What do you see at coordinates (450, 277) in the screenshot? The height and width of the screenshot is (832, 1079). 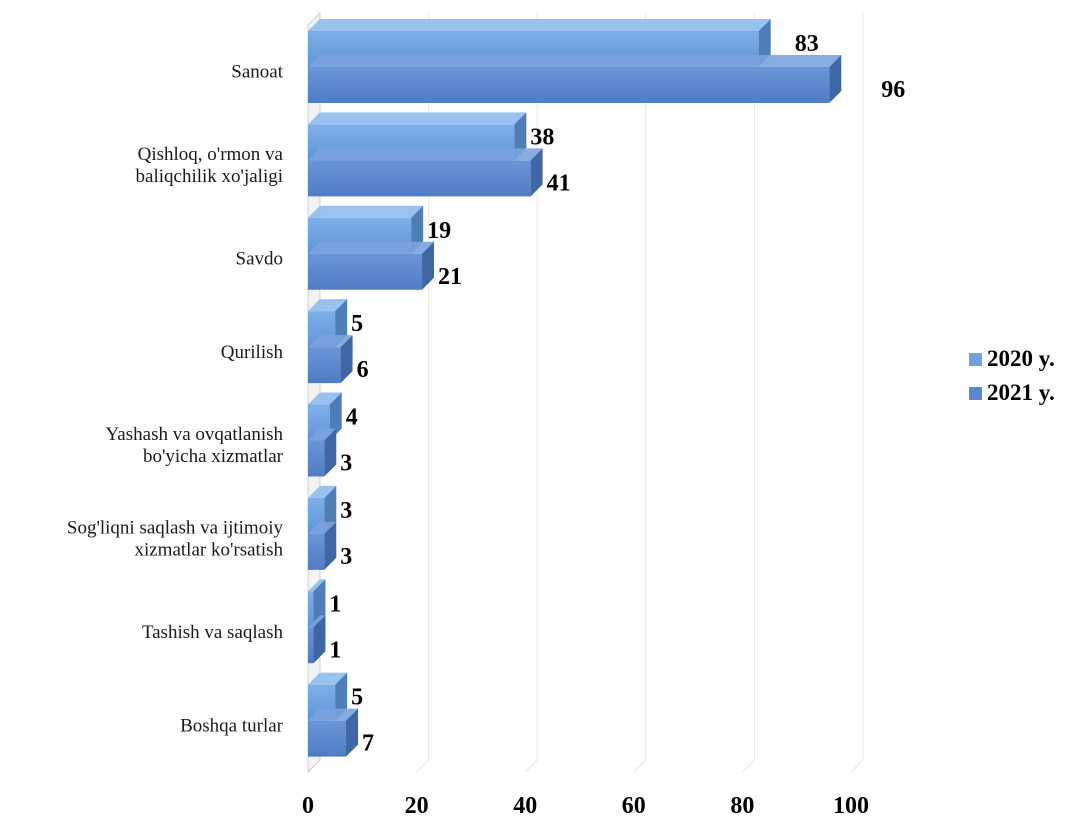 I see `data-label: 21` at bounding box center [450, 277].